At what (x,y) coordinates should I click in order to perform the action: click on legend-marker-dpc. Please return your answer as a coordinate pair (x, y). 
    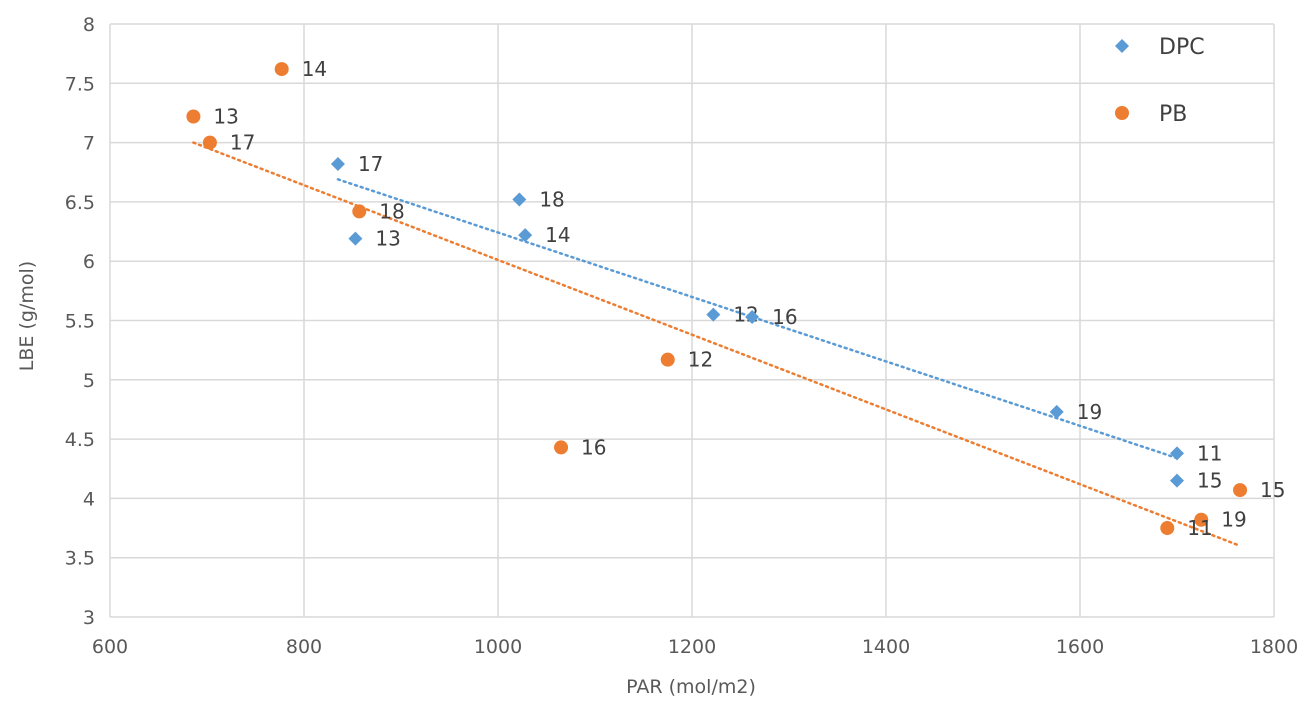
    Looking at the image, I should click on (1122, 46).